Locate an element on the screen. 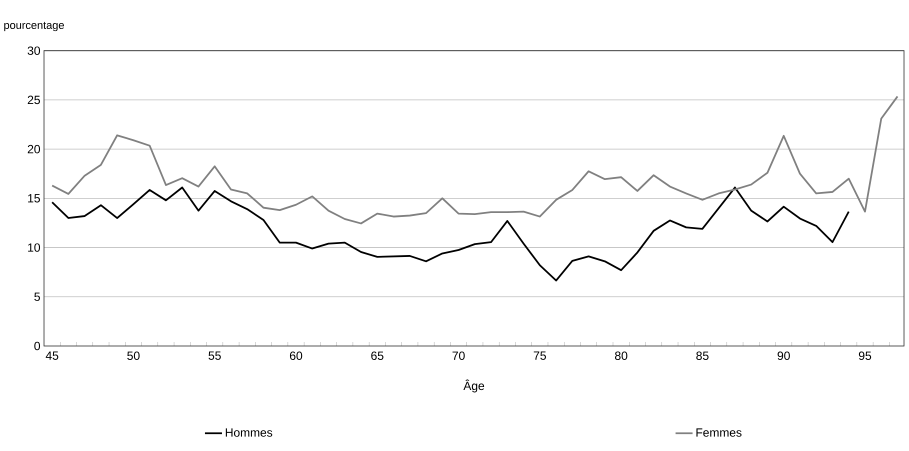 This screenshot has width=909, height=451. y-tick-label: 30 is located at coordinates (34, 50).